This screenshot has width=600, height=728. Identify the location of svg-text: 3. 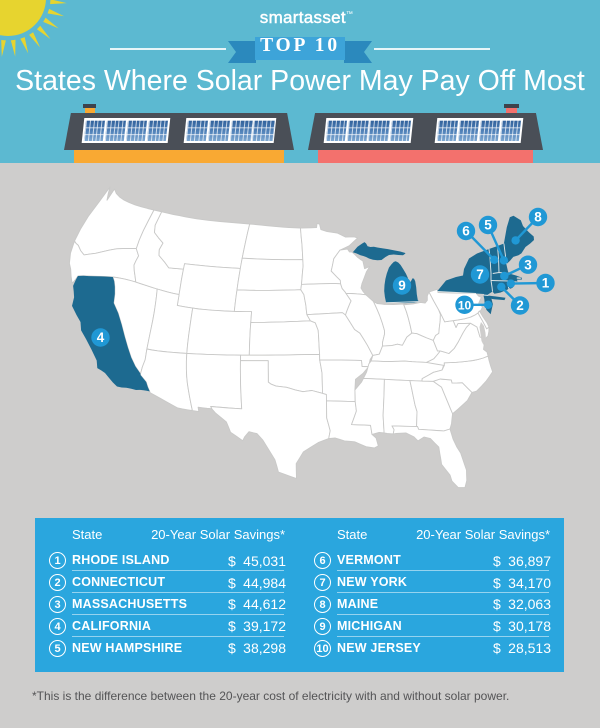
(528, 264).